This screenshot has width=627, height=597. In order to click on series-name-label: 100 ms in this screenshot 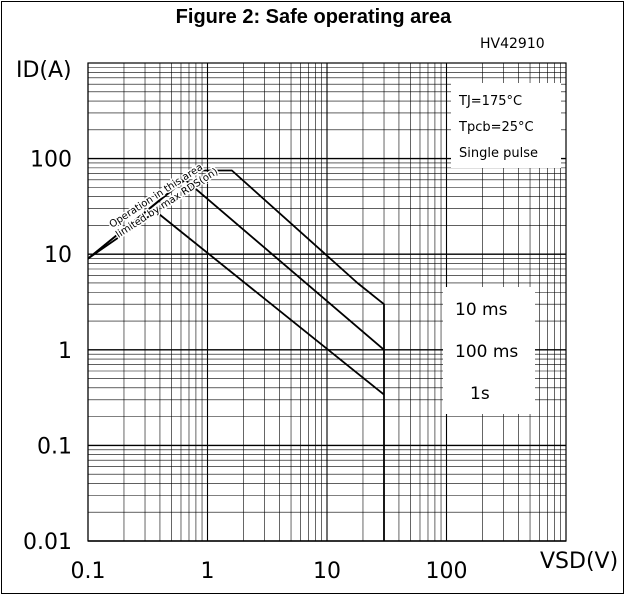, I will do `click(486, 352)`.